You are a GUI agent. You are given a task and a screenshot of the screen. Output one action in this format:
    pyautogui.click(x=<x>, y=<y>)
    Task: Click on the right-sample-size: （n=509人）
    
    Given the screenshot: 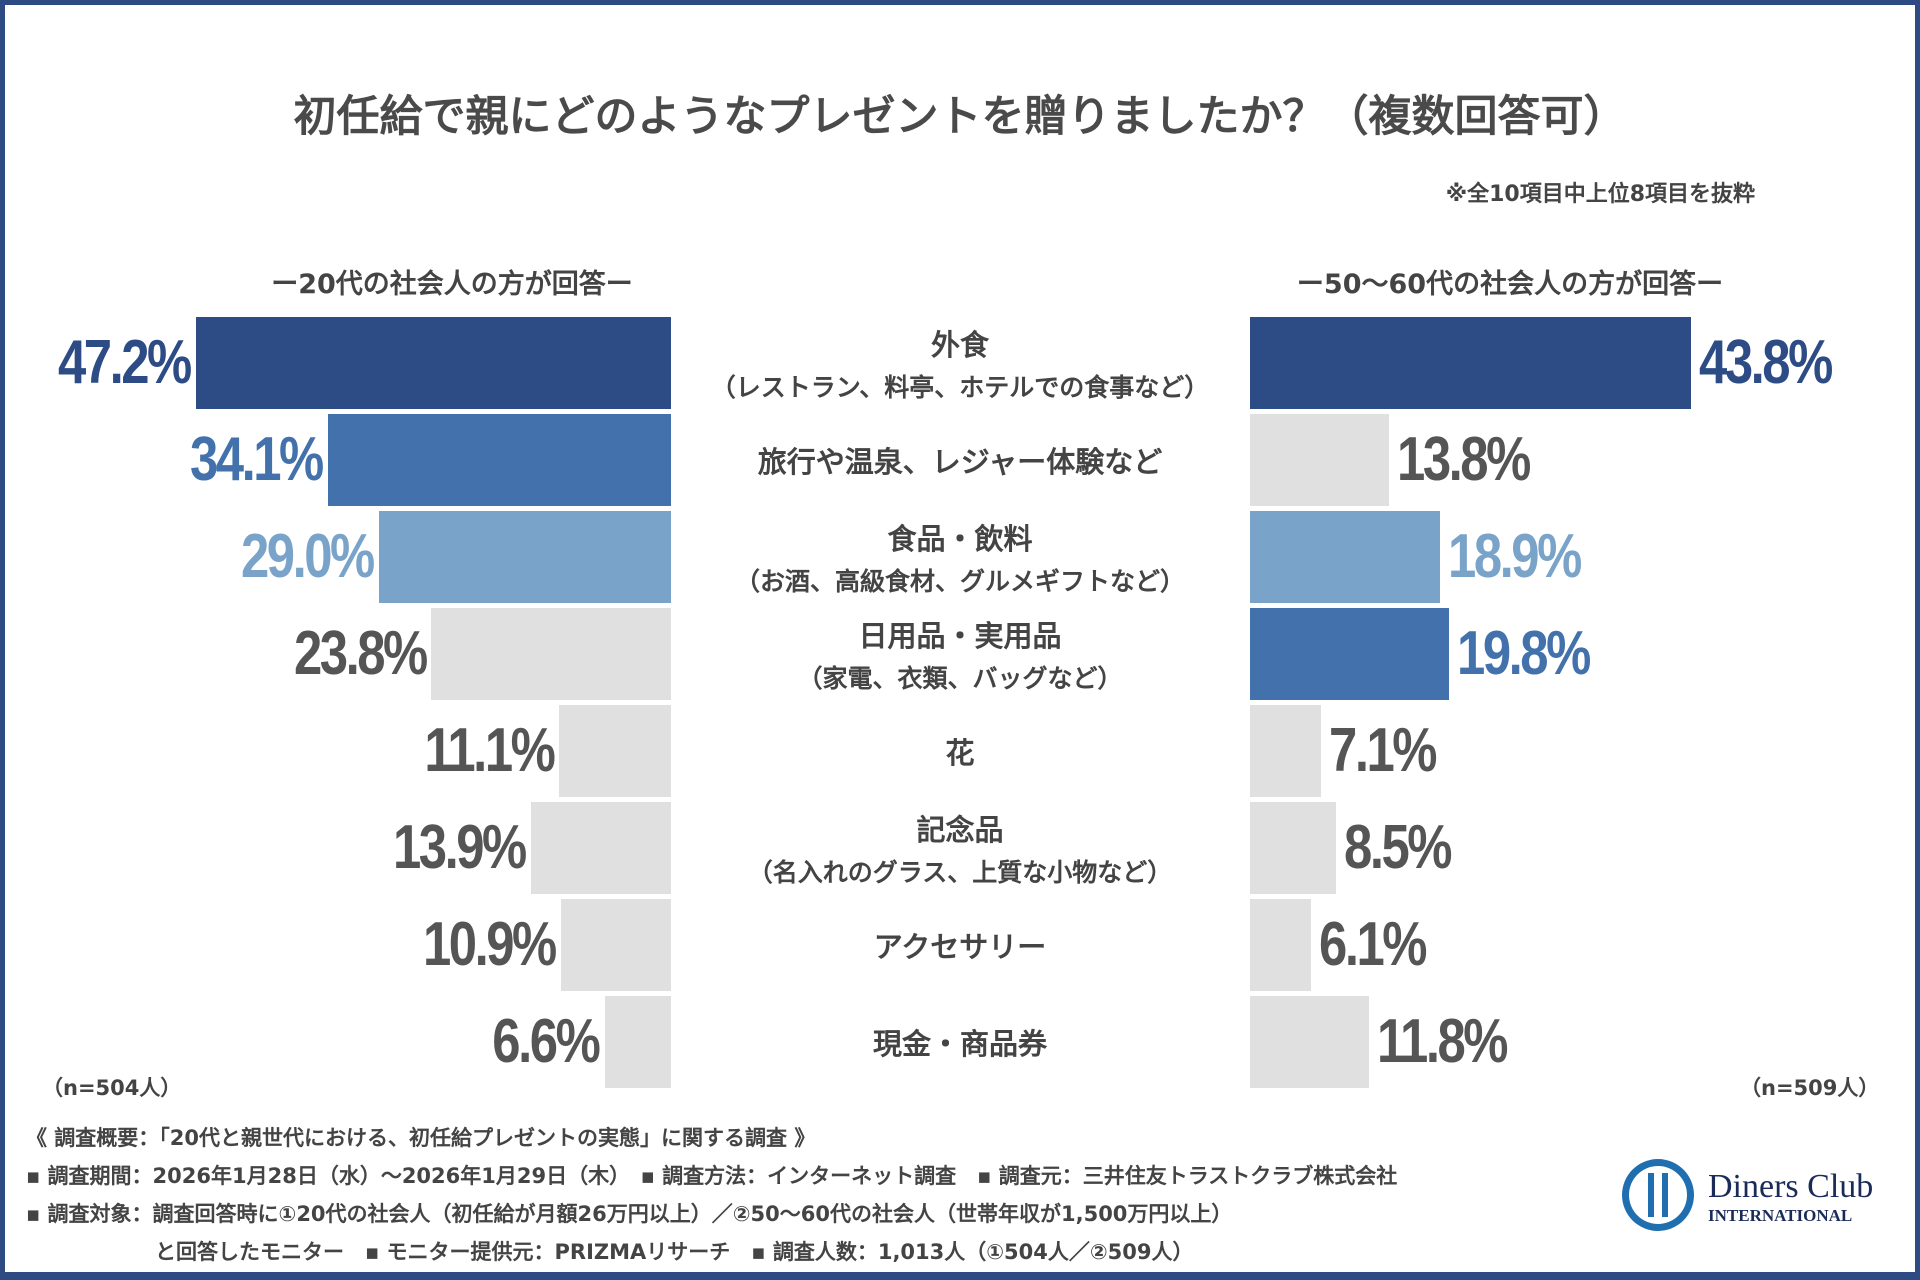 What is the action you would take?
    pyautogui.click(x=1810, y=1088)
    